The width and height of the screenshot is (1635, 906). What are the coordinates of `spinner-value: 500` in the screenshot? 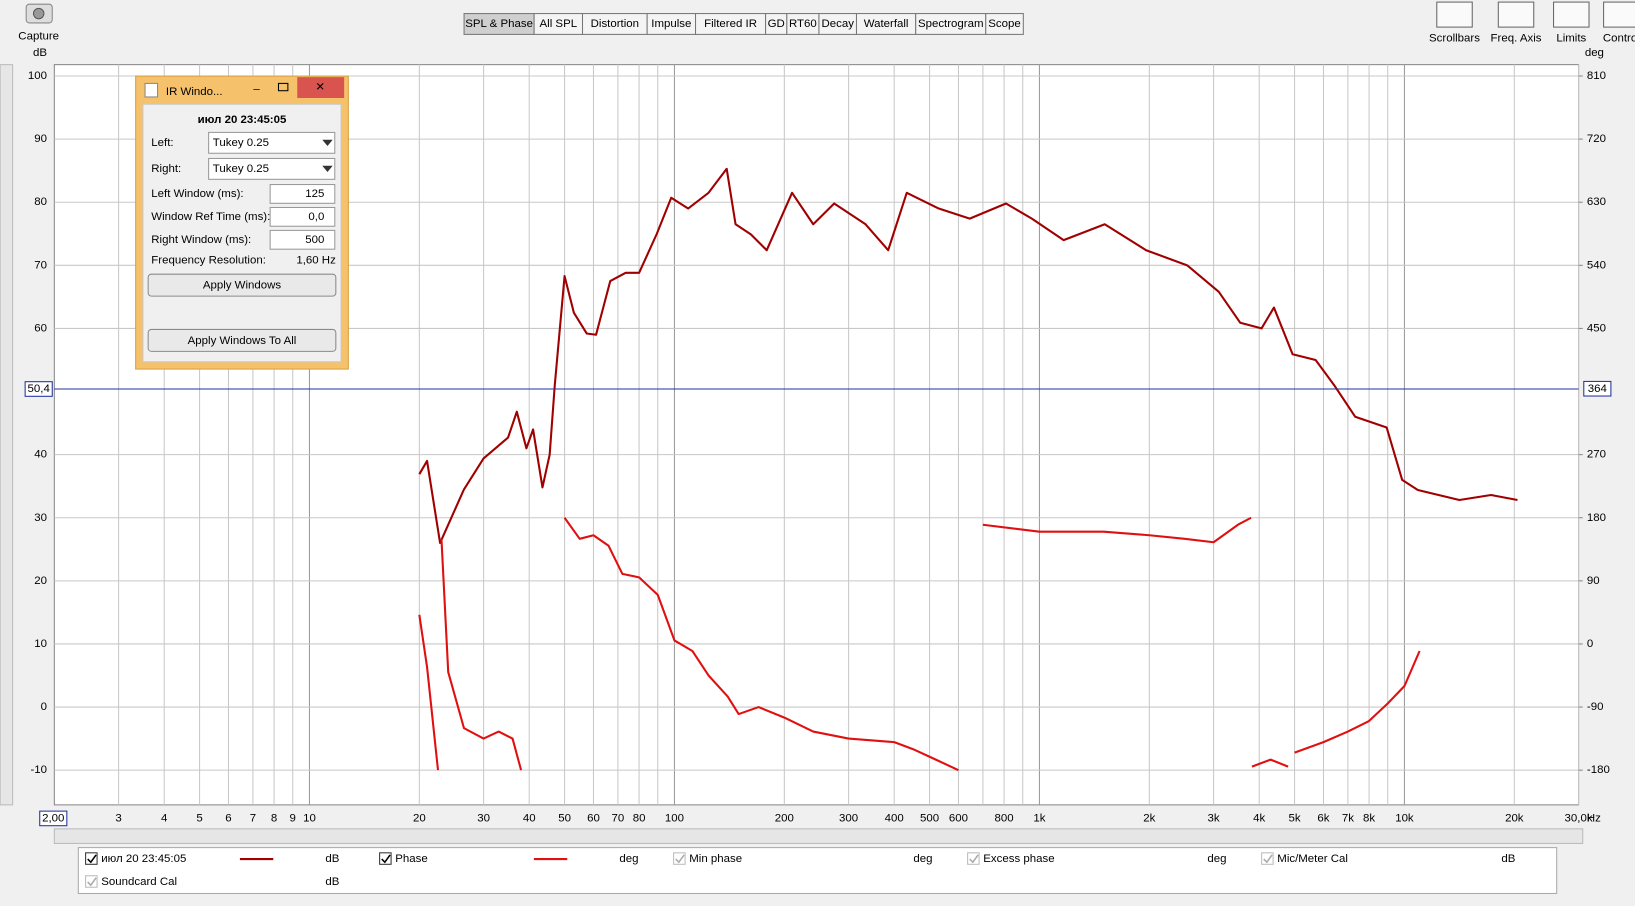 It's located at (314, 240).